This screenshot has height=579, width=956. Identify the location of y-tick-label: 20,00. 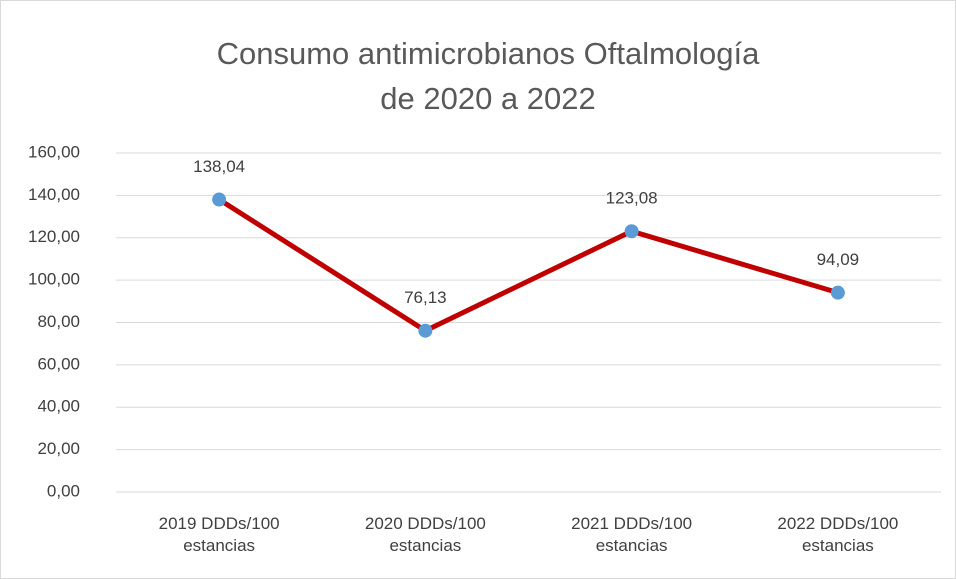
(58, 448).